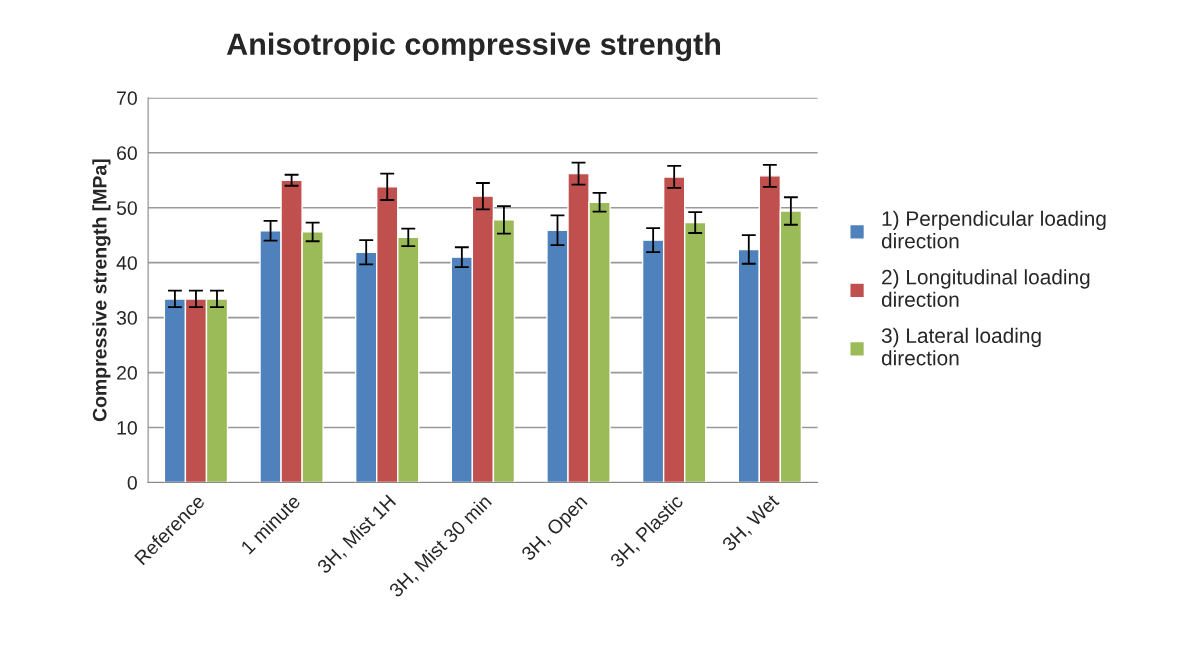 The width and height of the screenshot is (1185, 652). Describe the element at coordinates (985, 288) in the screenshot. I see `legend-label: 2) Longitudinal loading direction` at that location.